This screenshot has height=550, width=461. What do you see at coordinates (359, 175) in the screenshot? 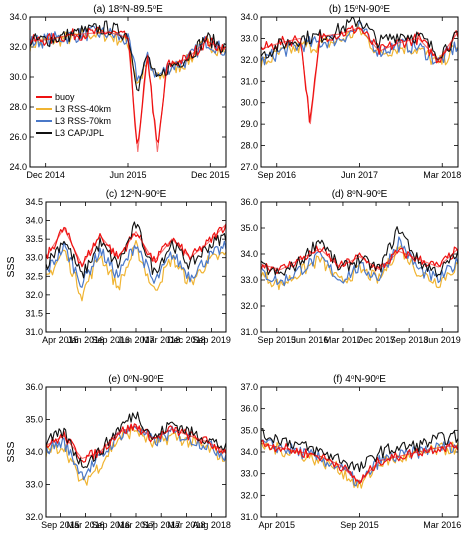
I see `x-tick-label: Jun 2017` at bounding box center [359, 175].